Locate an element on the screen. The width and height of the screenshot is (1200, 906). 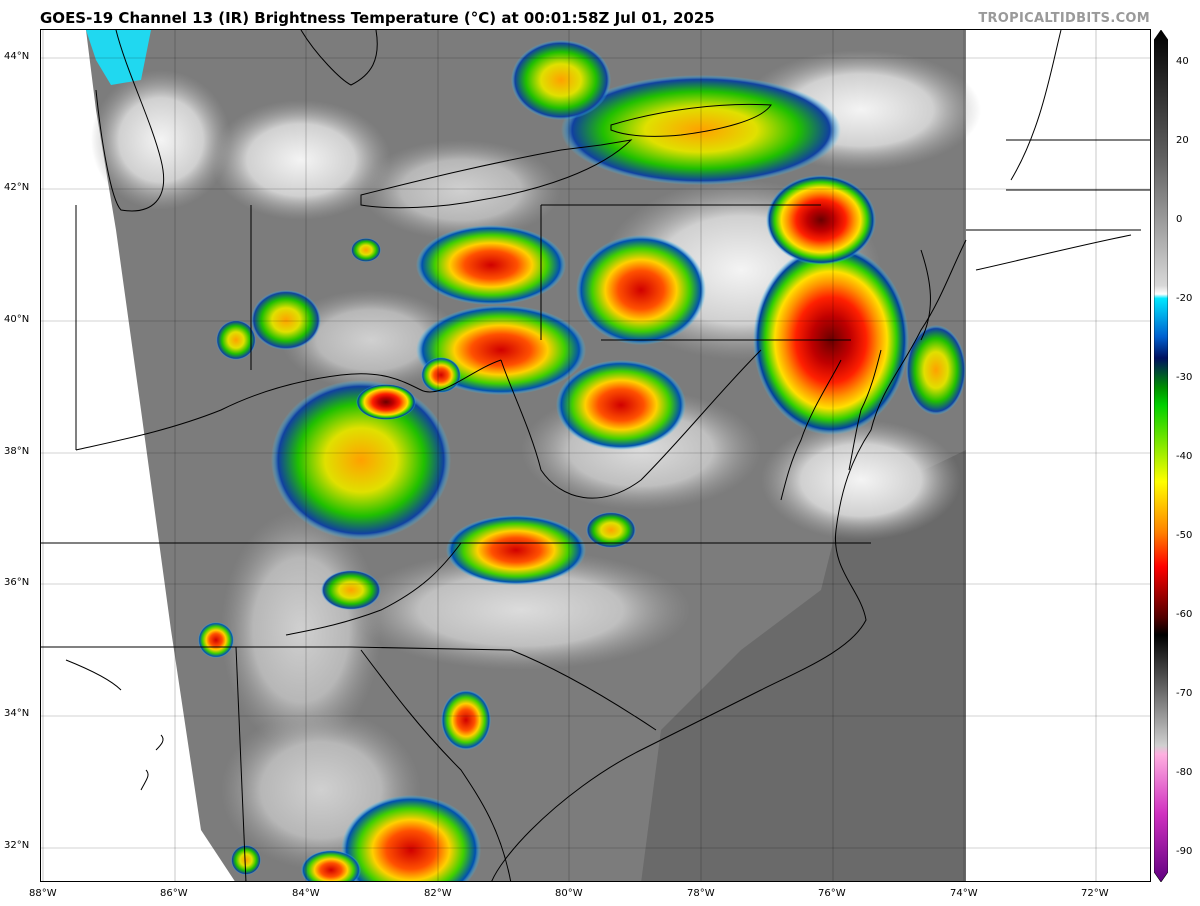
colorbar-tick-neg70: -70 is located at coordinates (1184, 693).